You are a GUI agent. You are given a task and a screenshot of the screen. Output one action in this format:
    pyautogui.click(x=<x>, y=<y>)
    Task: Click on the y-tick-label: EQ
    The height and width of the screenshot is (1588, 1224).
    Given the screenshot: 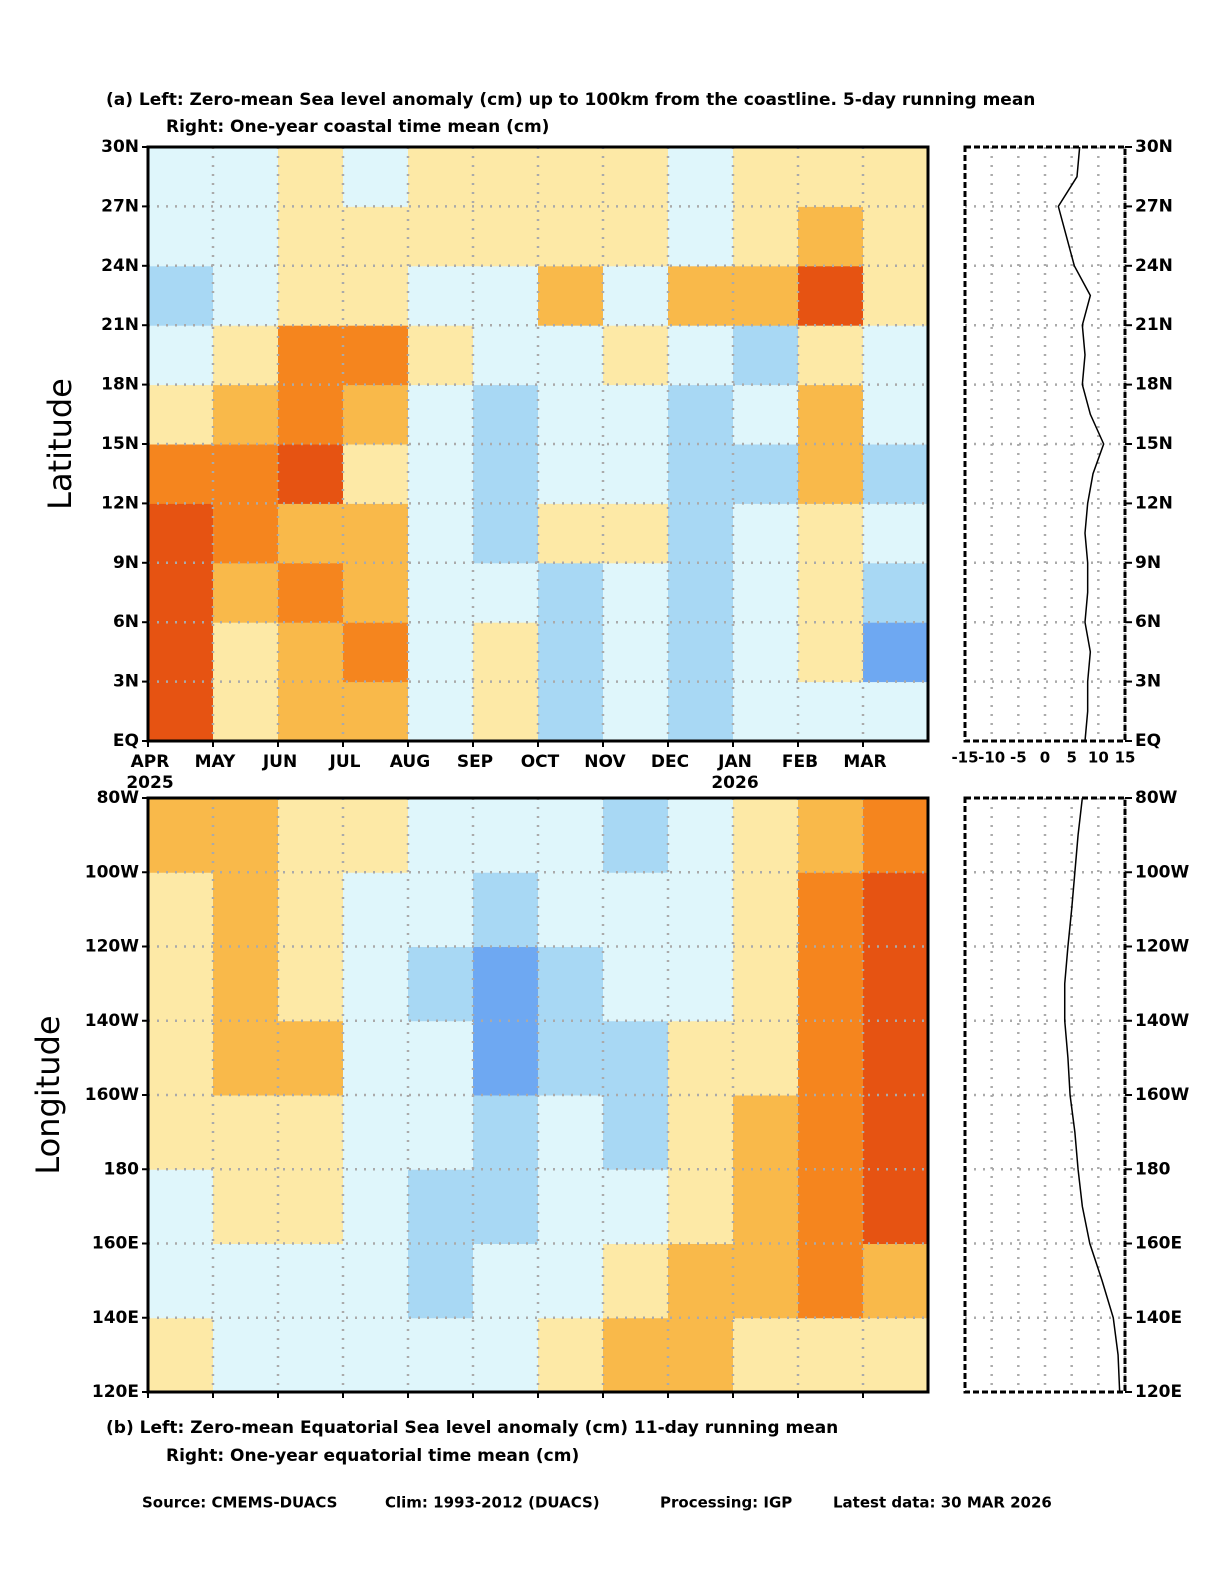 What is the action you would take?
    pyautogui.click(x=1148, y=741)
    